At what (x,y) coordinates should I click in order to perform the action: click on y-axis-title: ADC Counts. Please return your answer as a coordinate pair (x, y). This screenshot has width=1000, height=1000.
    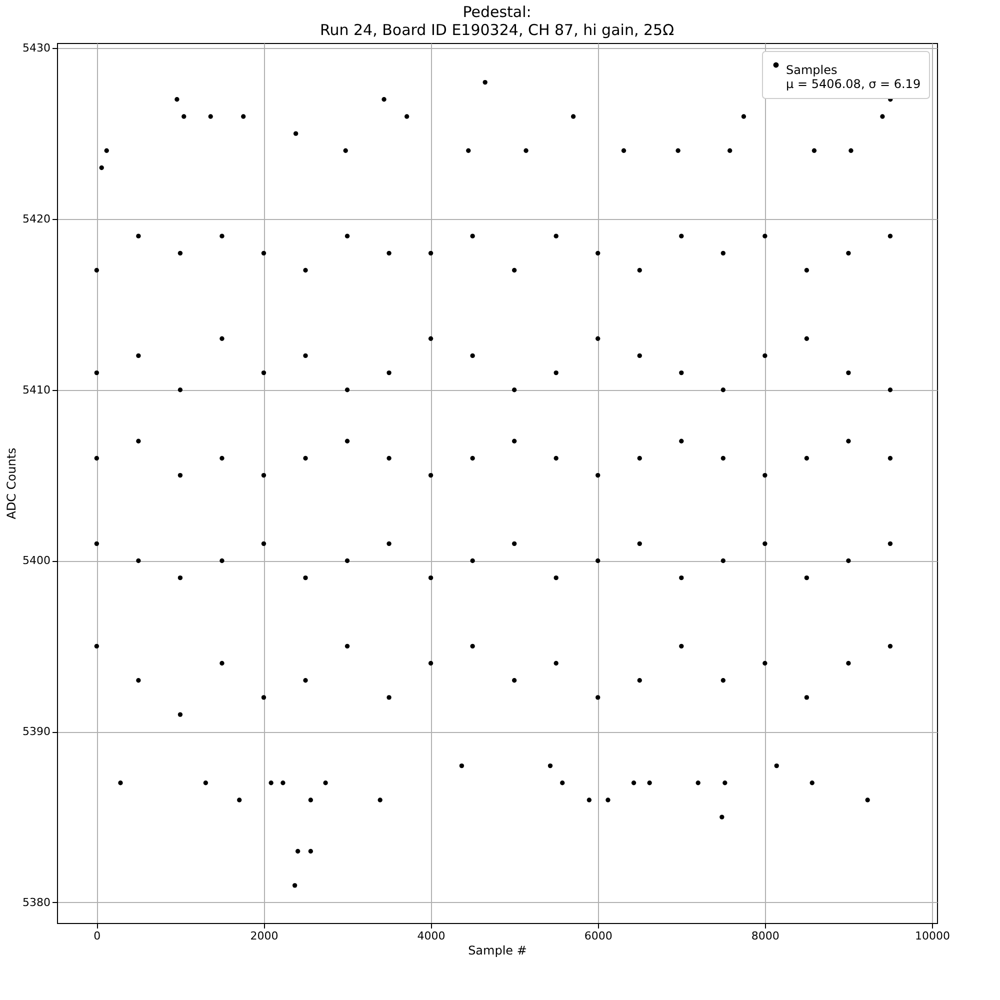
    Looking at the image, I should click on (11, 484).